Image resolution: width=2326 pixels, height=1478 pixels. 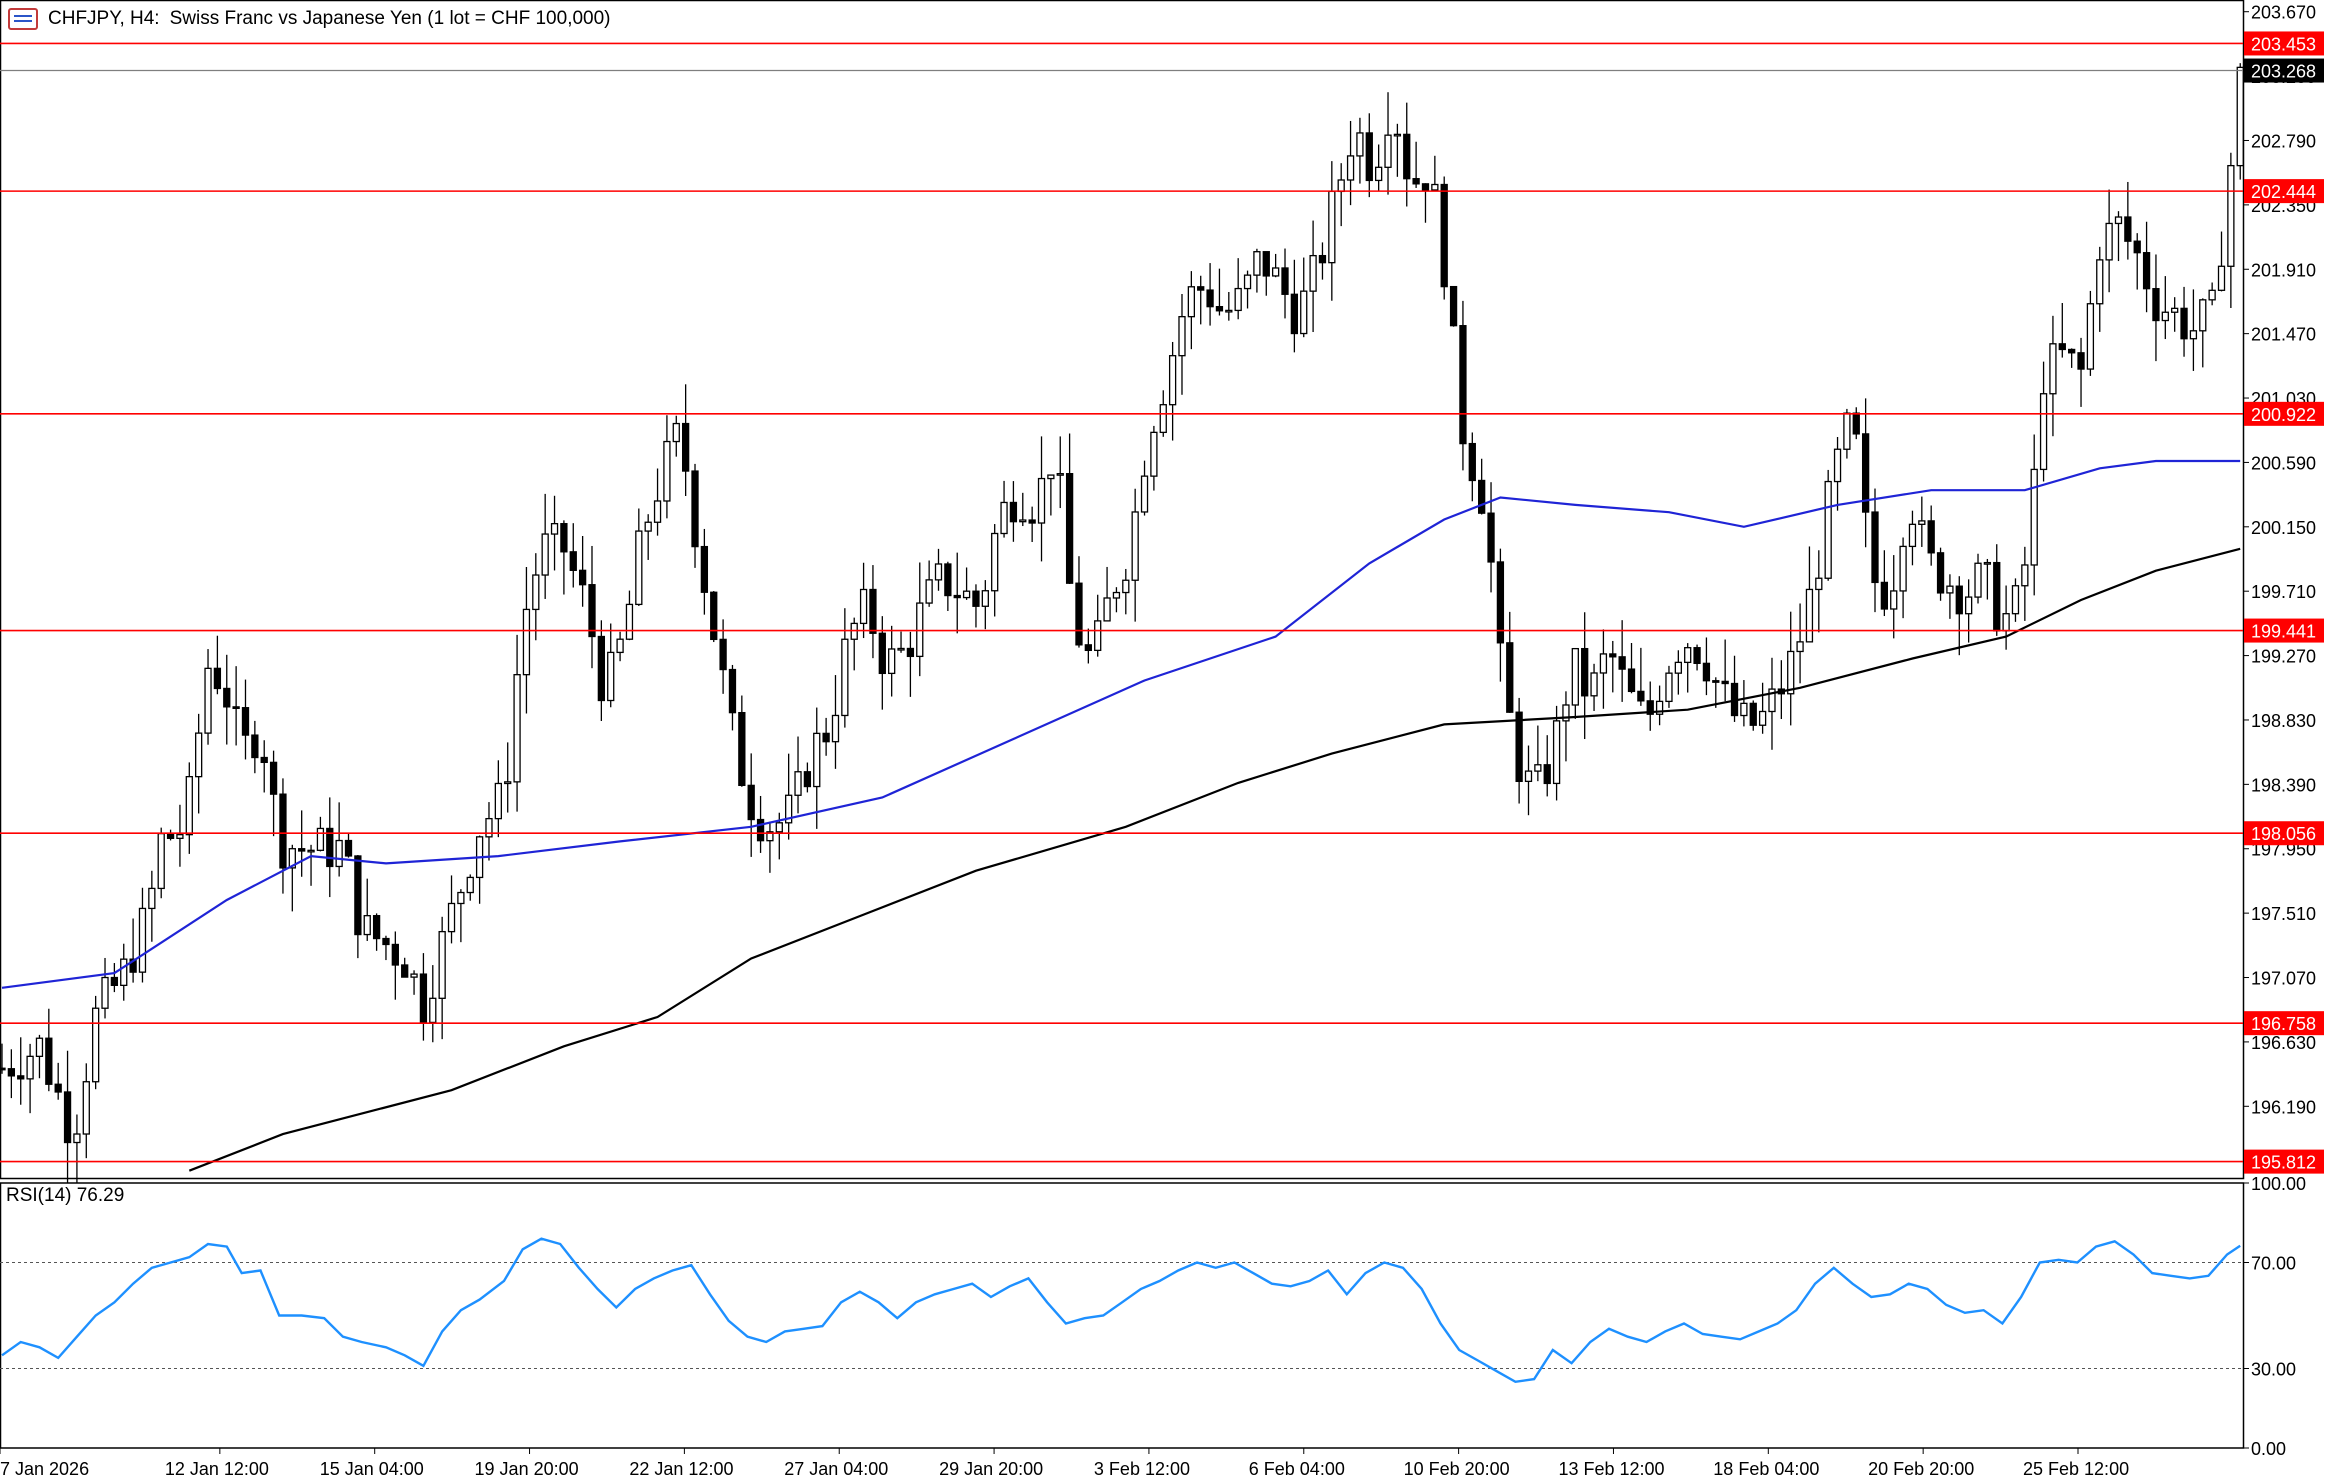 What do you see at coordinates (1457, 1468) in the screenshot?
I see `time-tick-label: 10 Feb 20:00` at bounding box center [1457, 1468].